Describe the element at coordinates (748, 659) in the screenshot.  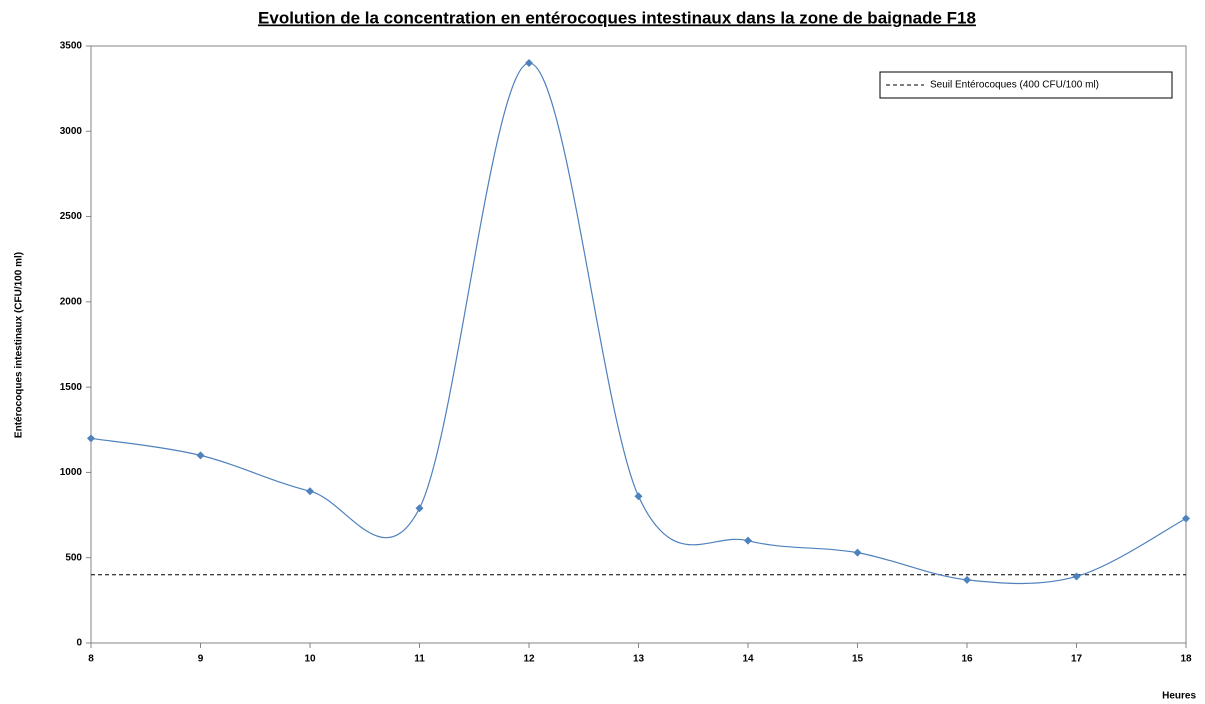
I see `x-tick-label: 14` at that location.